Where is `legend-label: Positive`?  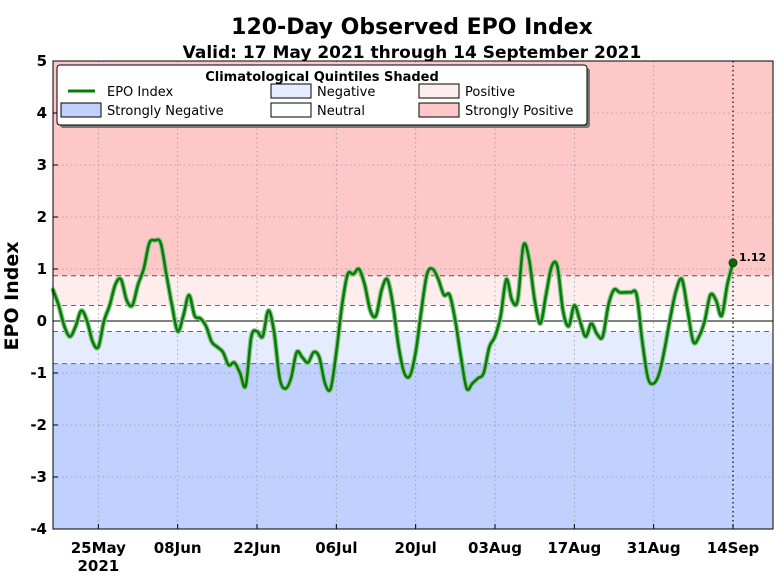
legend-label: Positive is located at coordinates (490, 92).